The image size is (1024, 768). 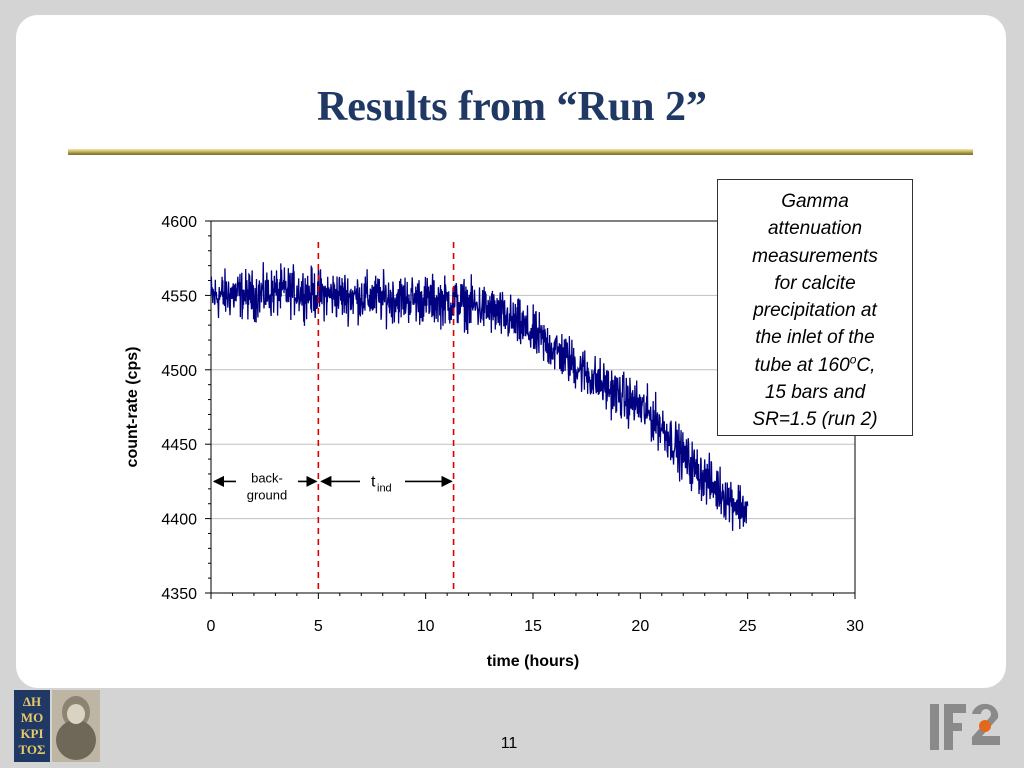 What do you see at coordinates (132, 407) in the screenshot?
I see `y-axis-label: count-rate (cps)` at bounding box center [132, 407].